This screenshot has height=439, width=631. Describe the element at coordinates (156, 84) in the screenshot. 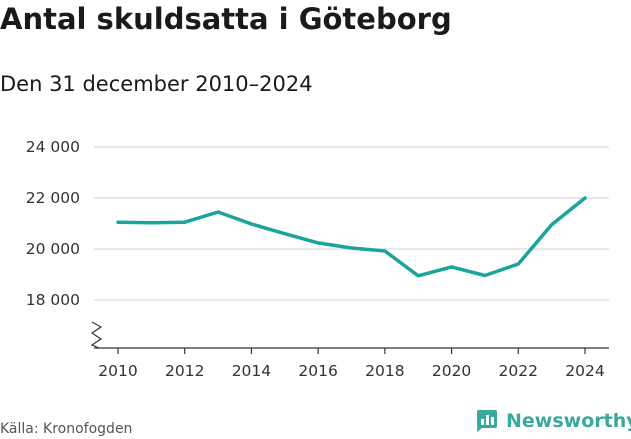

I see `chart-subtitle: Den 31 december 2010–2024` at that location.